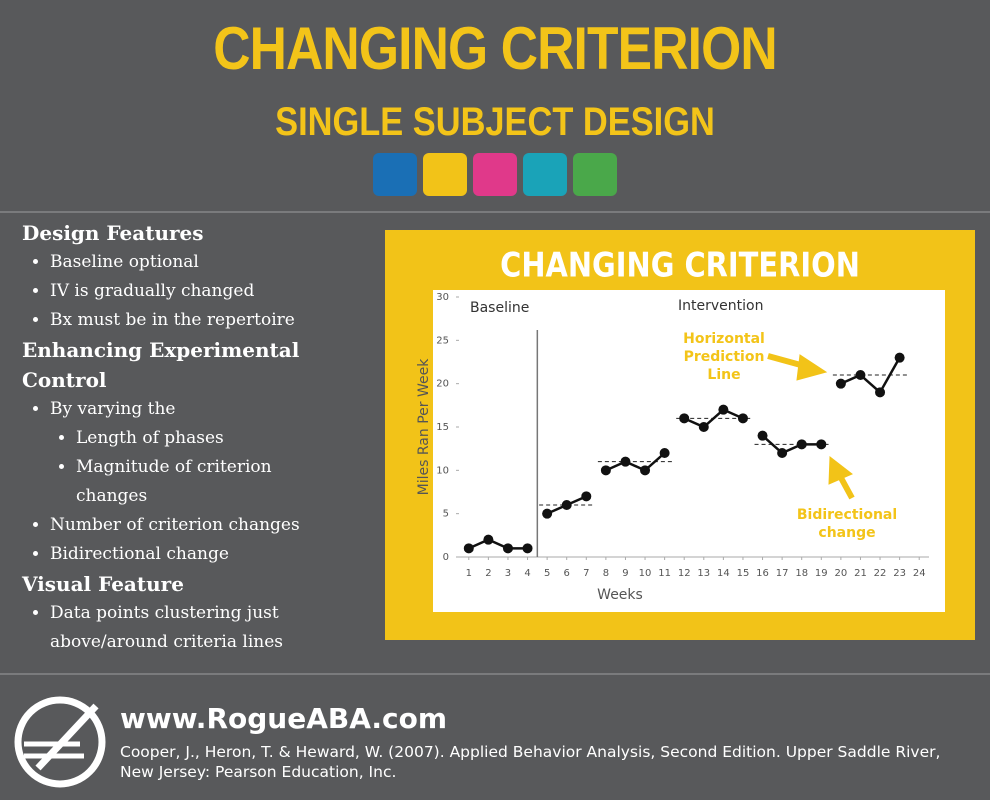 This screenshot has width=990, height=800. What do you see at coordinates (206, 554) in the screenshot?
I see `list-item: Bidirectional change` at bounding box center [206, 554].